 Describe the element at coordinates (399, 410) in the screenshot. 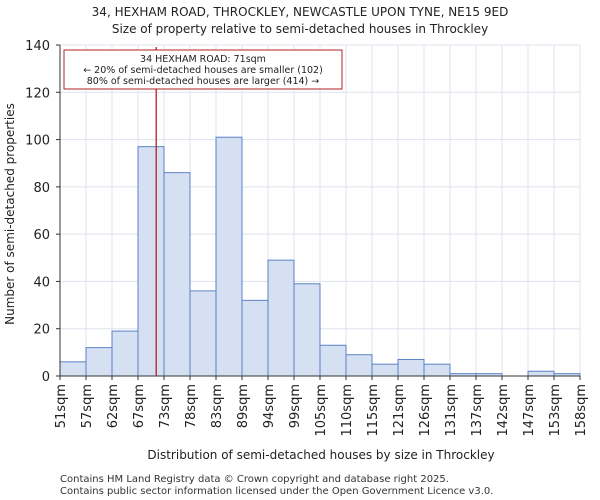

I see `x-tick-label: 121sqm` at that location.